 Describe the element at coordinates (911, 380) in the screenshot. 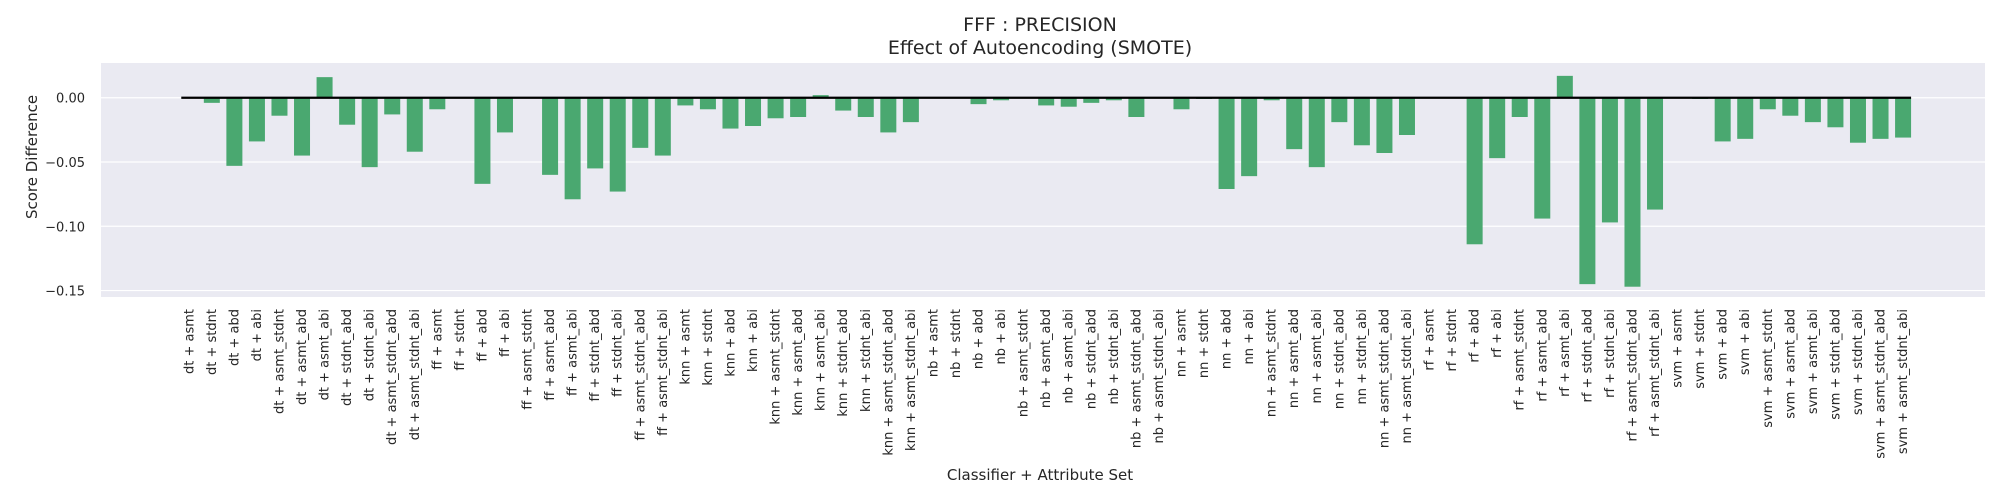

I see `x-tick-label: knn + asmt_stdnt_abi` at that location.